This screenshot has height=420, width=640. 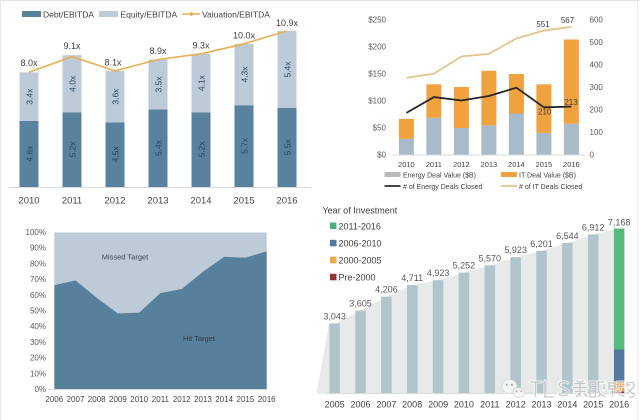 What do you see at coordinates (244, 145) in the screenshot?
I see `svg-text: 5.7x` at bounding box center [244, 145].